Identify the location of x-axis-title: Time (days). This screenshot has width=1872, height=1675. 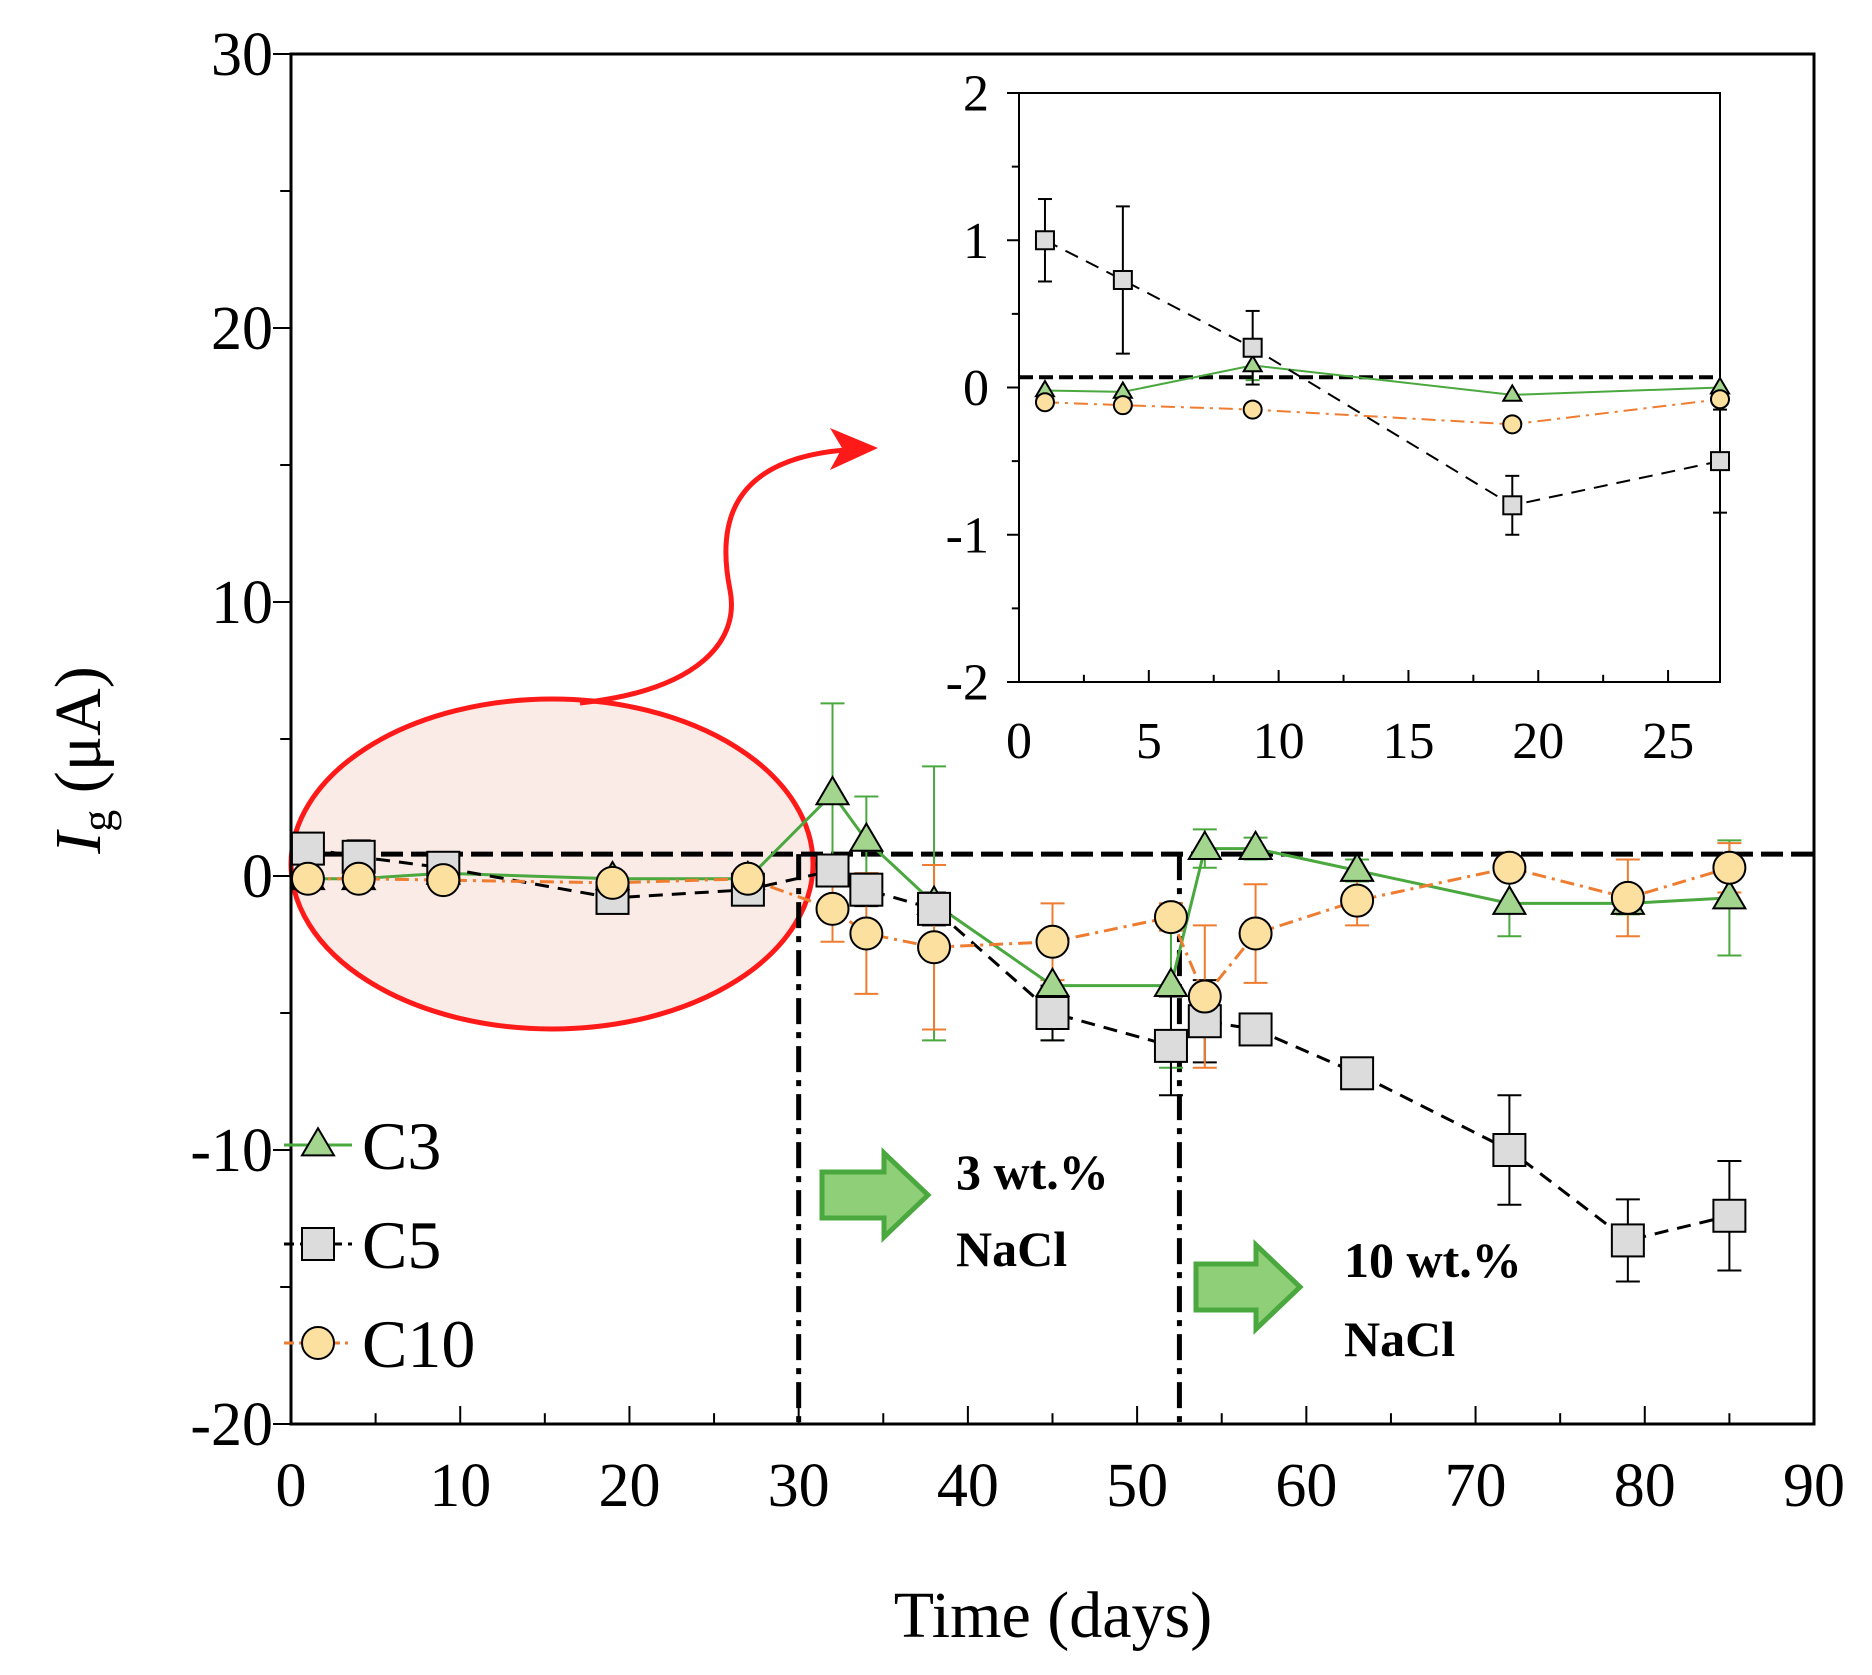
(1053, 1615).